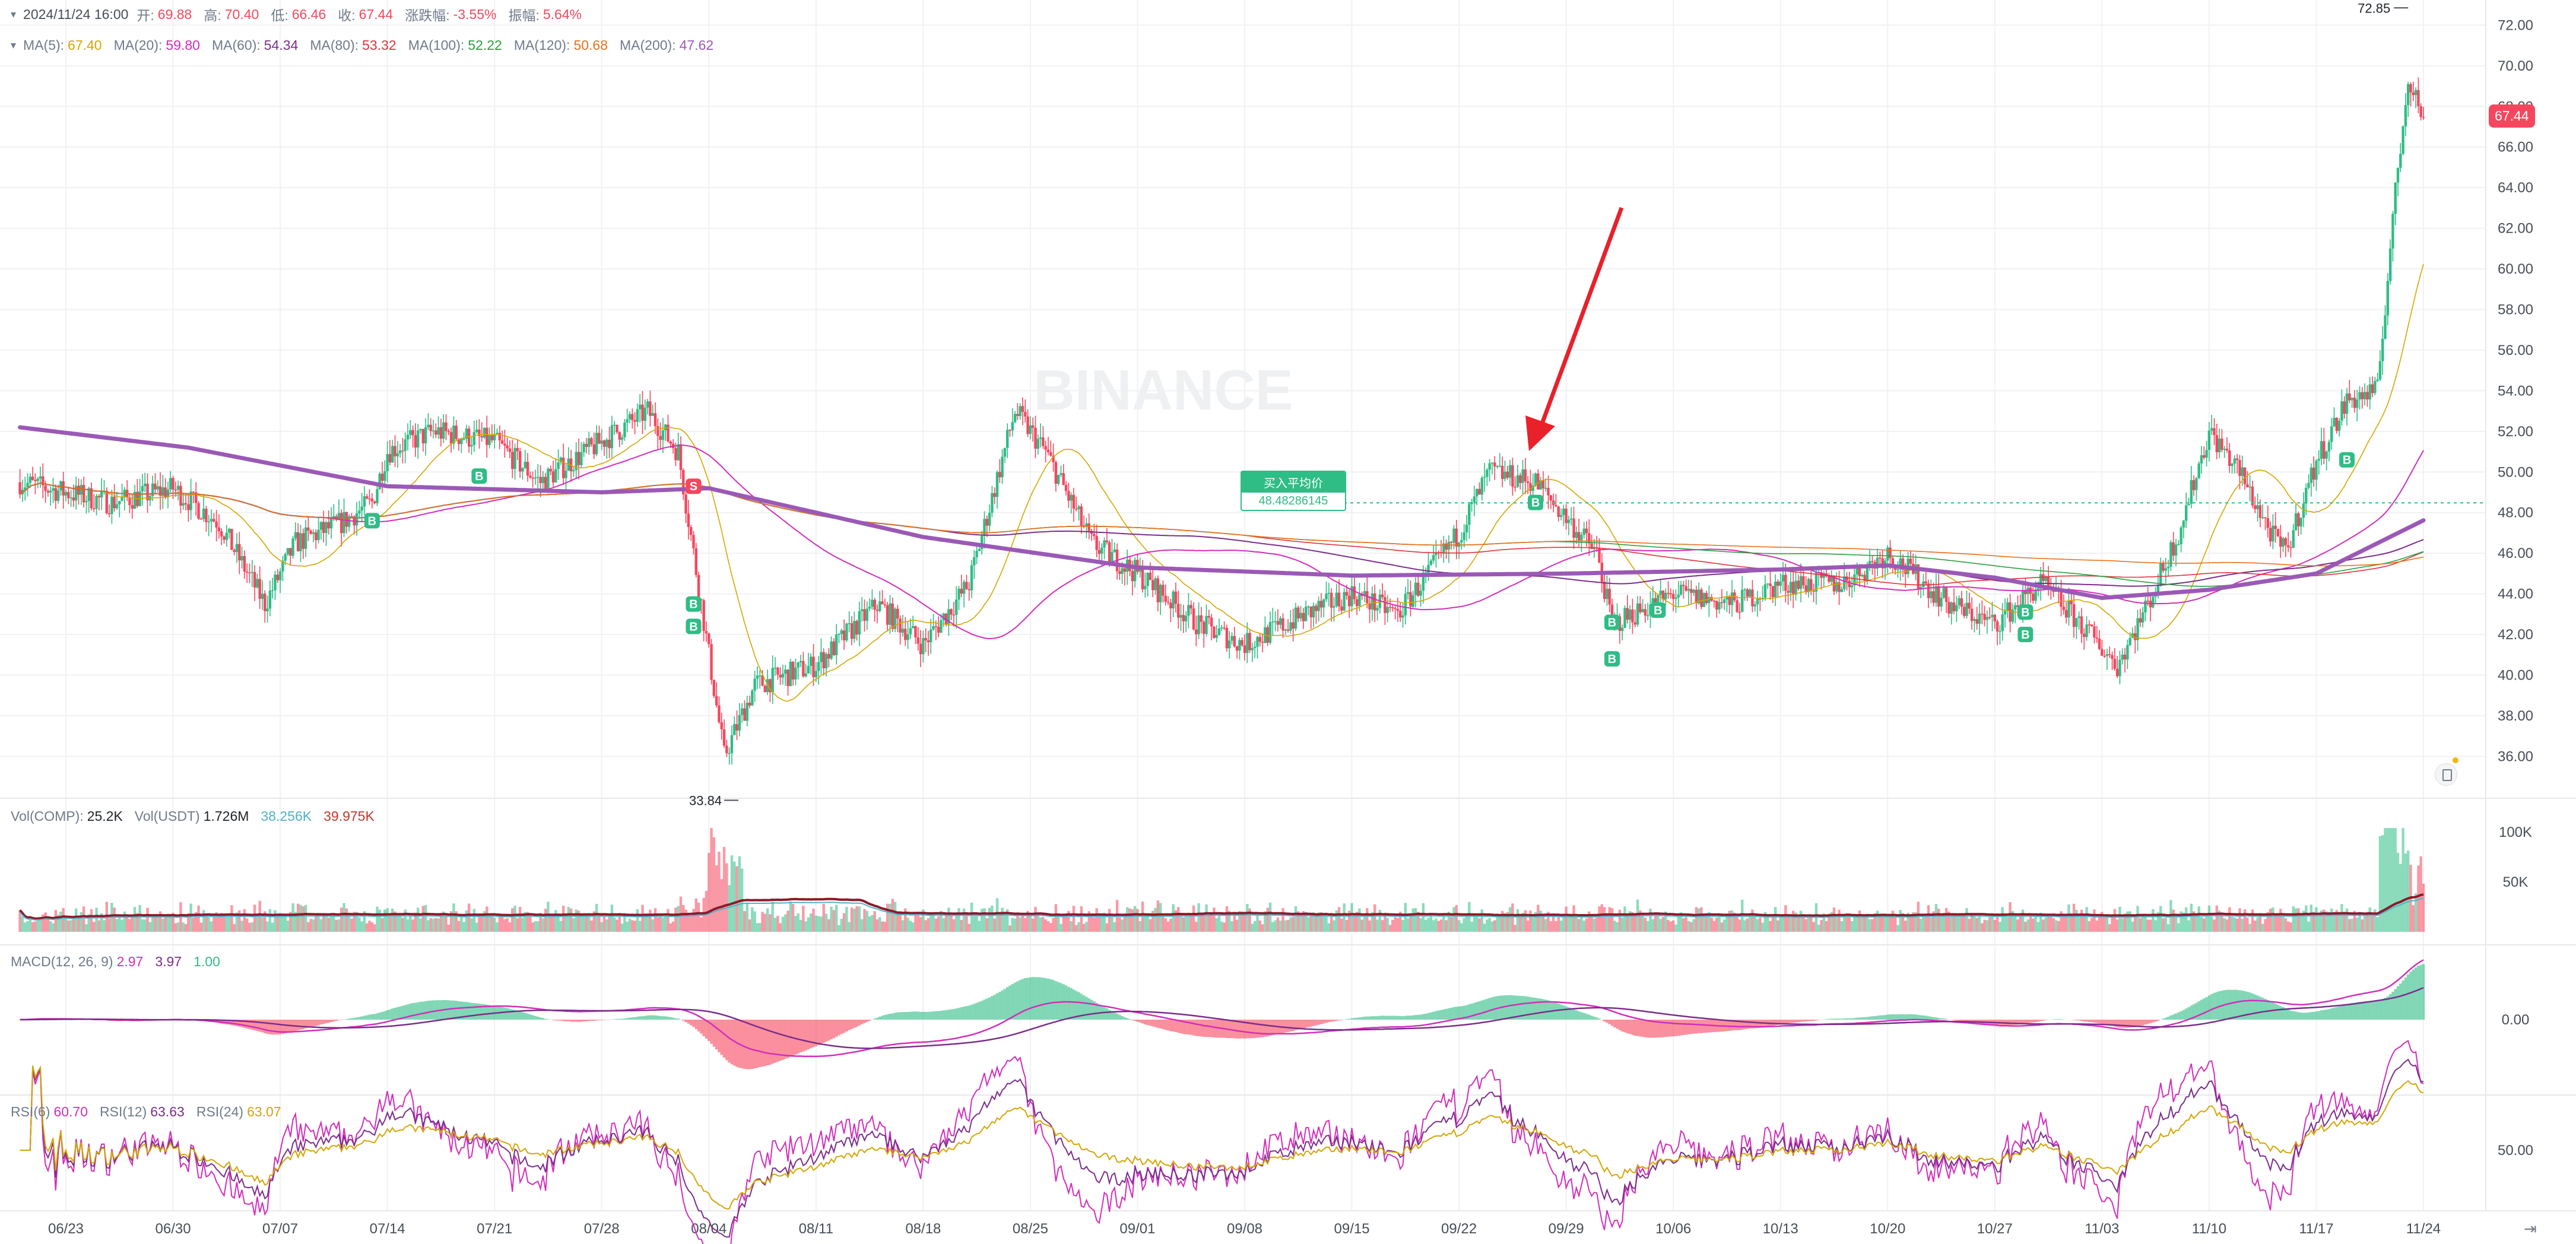  Describe the element at coordinates (183, 45) in the screenshot. I see `ma-value: 59.80` at that location.